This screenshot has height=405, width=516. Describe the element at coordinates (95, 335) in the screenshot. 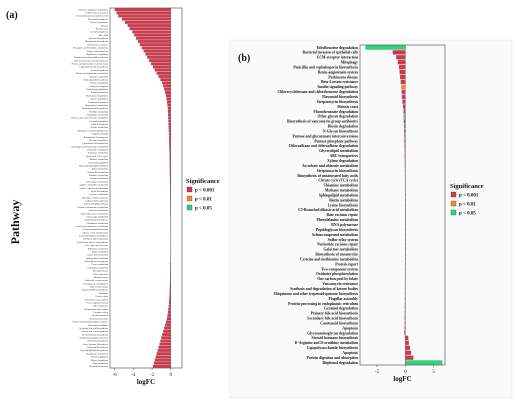

I see `category-label-102: Steroid hormone biosynthesis` at that location.